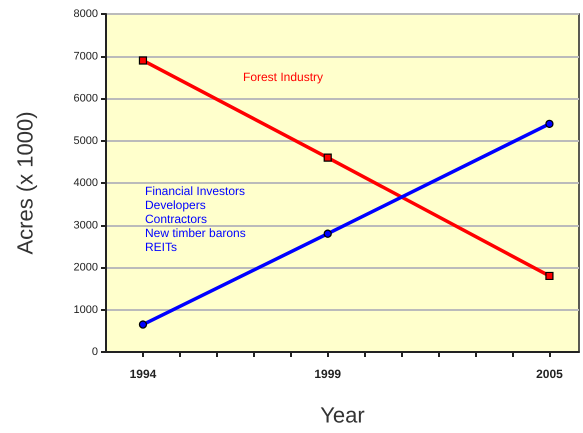  I want to click on x-axis-title: Year, so click(342, 415).